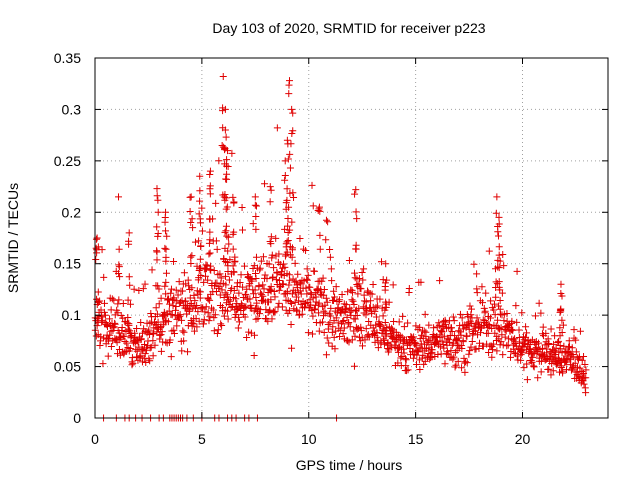 The height and width of the screenshot is (480, 640). Describe the element at coordinates (67, 264) in the screenshot. I see `y-tick-label: 0.15` at that location.